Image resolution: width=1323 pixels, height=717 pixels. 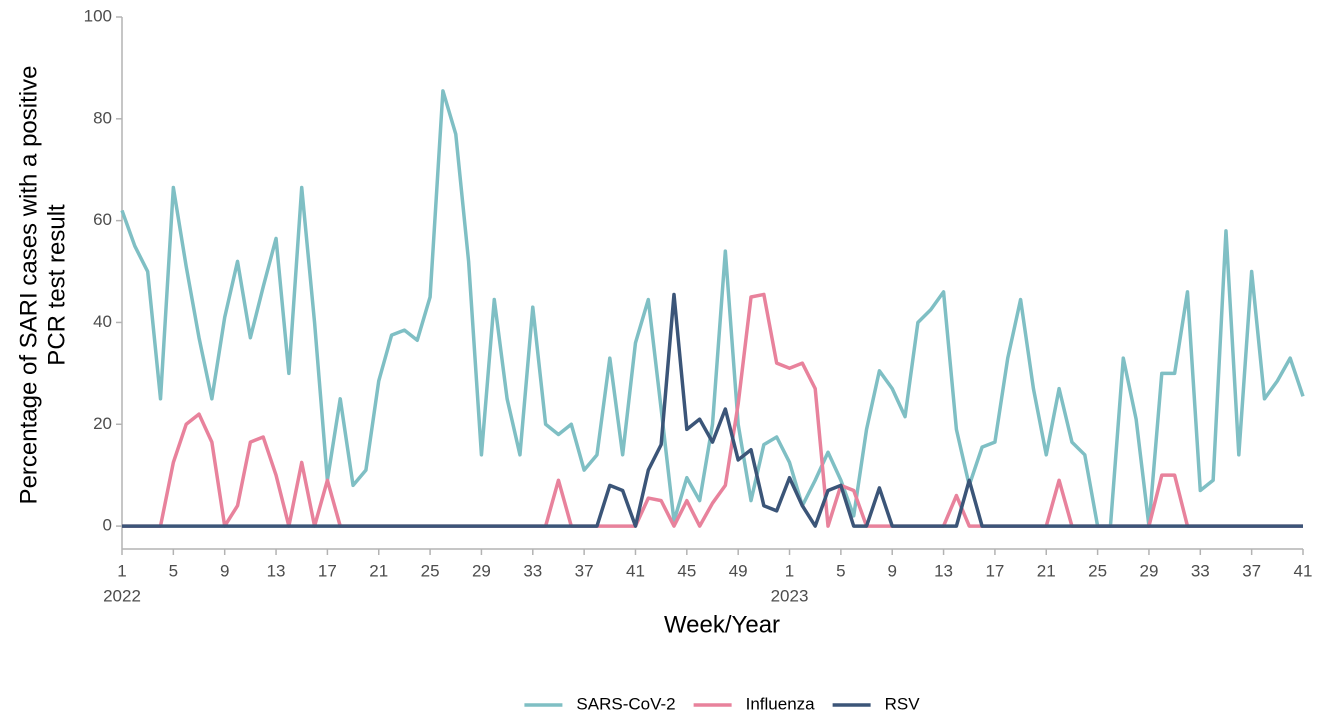 What do you see at coordinates (722, 624) in the screenshot?
I see `x-axis-label: Week/Year` at bounding box center [722, 624].